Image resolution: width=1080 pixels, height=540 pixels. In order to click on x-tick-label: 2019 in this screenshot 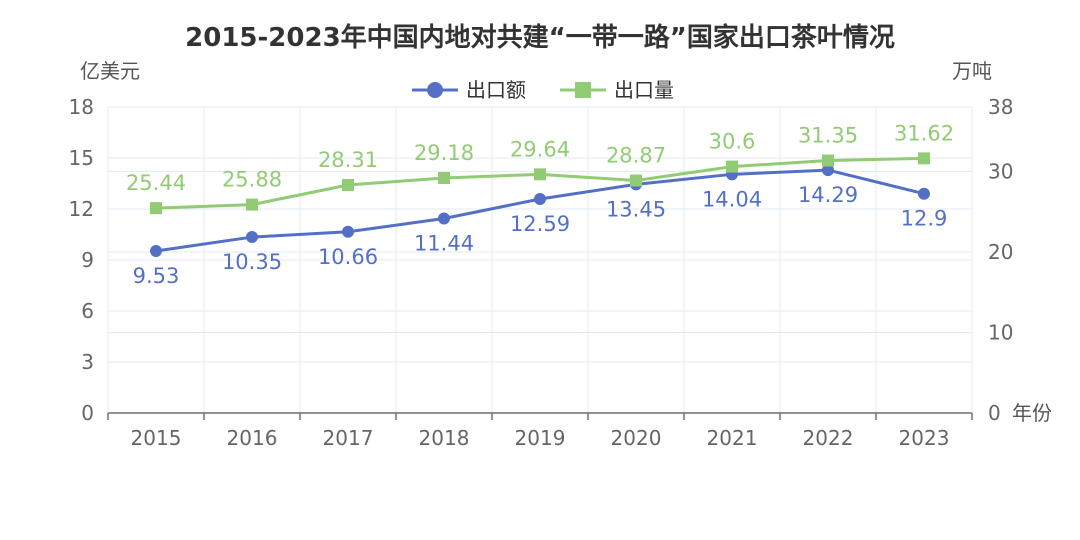, I will do `click(540, 438)`.